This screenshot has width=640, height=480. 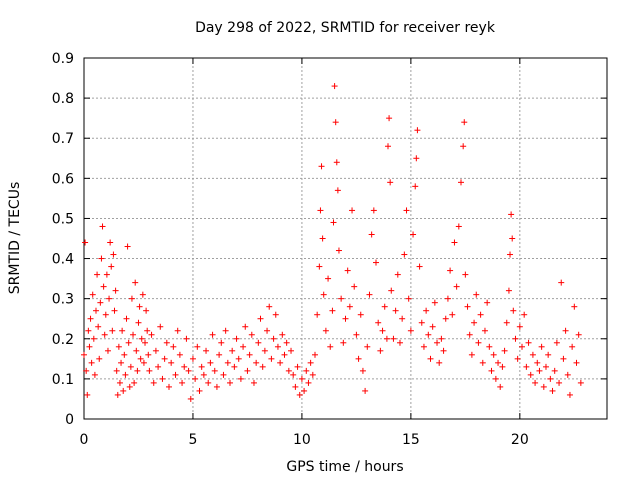 What do you see at coordinates (520, 440) in the screenshot?
I see `x-tick-label: 20` at bounding box center [520, 440].